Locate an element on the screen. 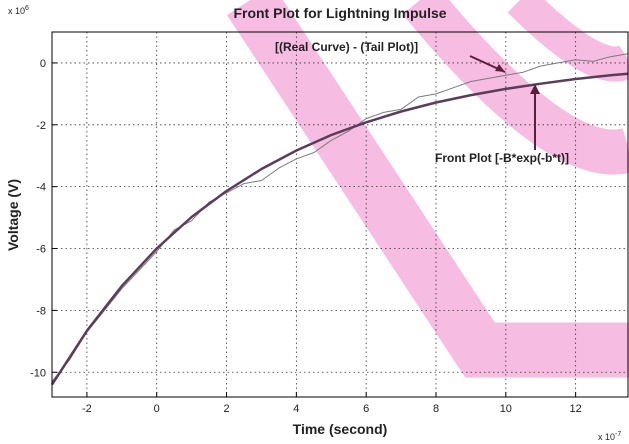  chart-title: Front Plot for Lightning Impulse is located at coordinates (339, 13).